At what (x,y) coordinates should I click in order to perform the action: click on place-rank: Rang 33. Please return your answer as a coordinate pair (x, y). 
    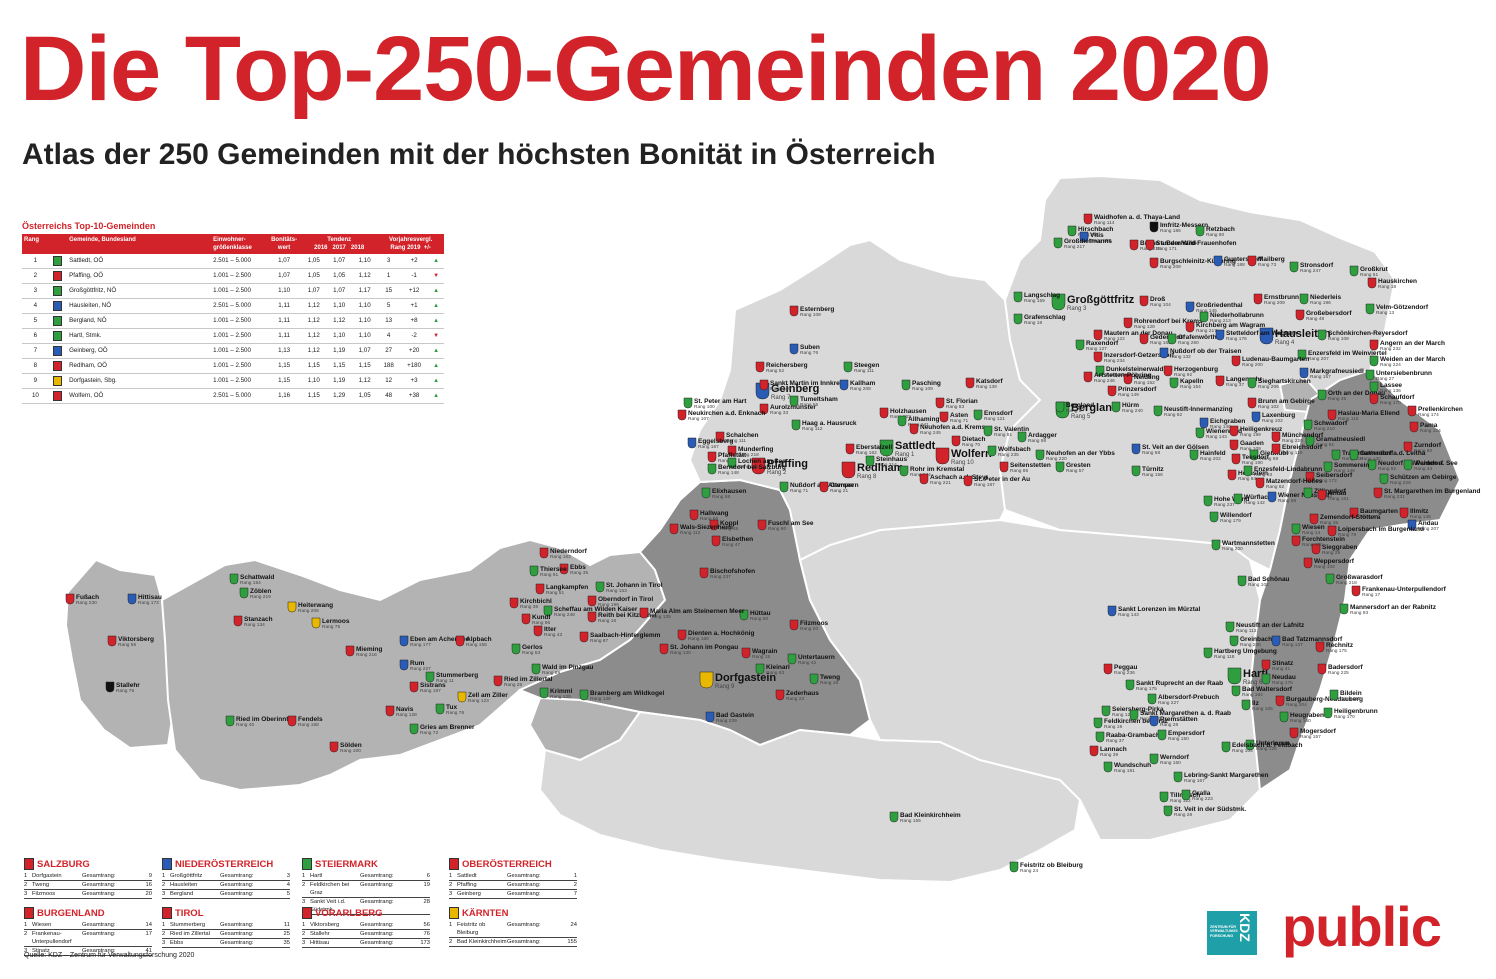
    Looking at the image, I should click on (779, 413).